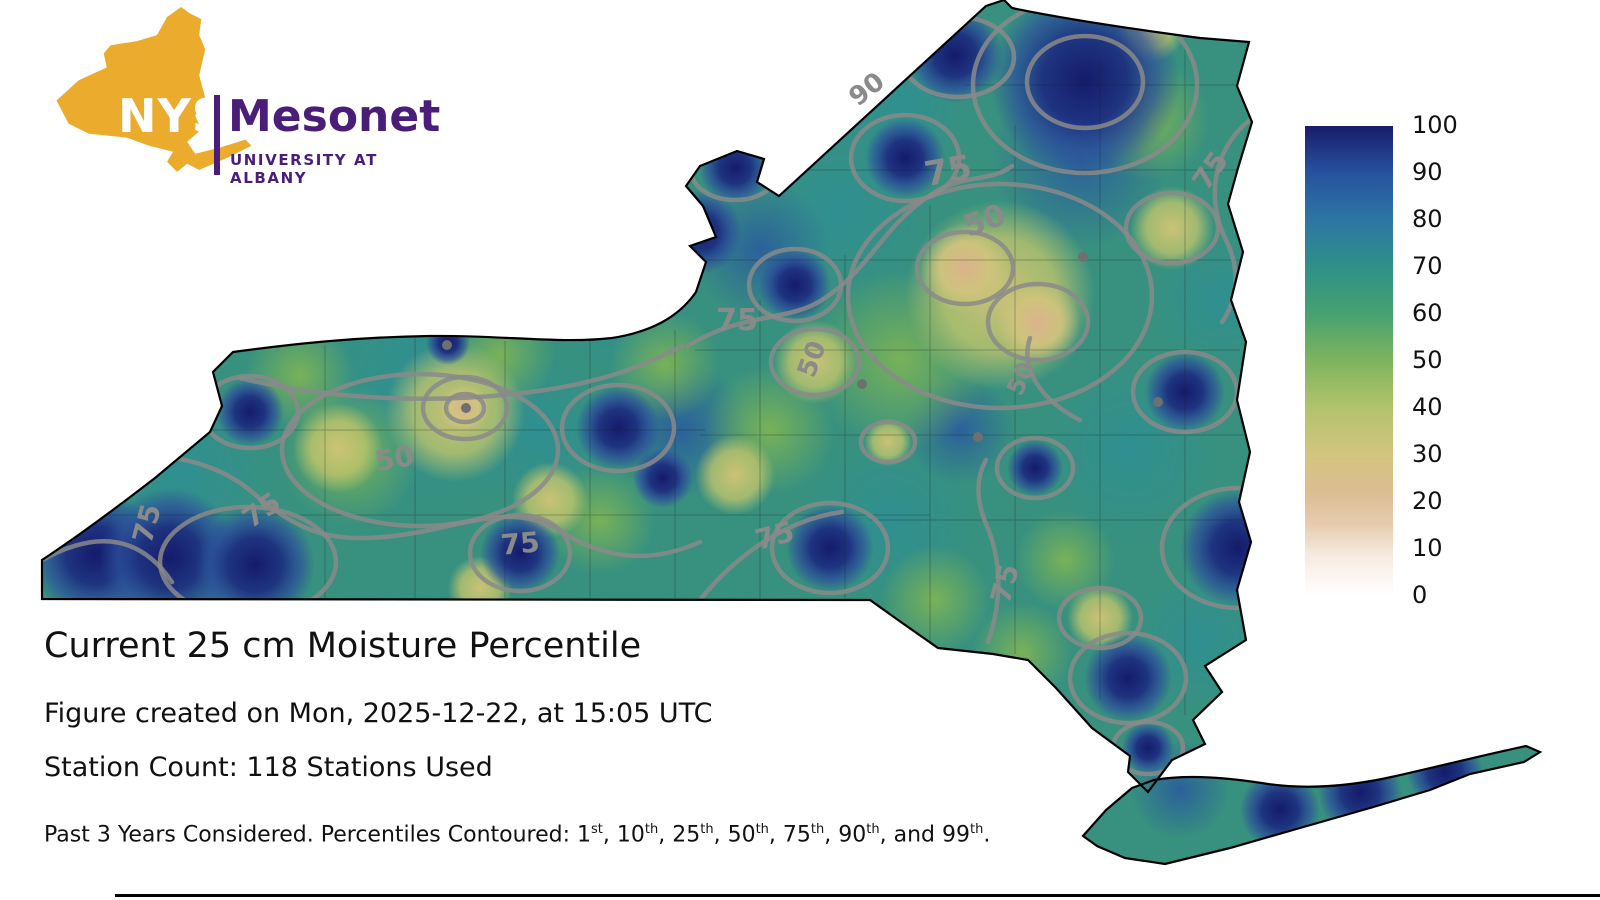 The width and height of the screenshot is (1600, 900). I want to click on nys-mesonet-logo: NYS Mesonet UNIVERSITY AT ALBANY, so click(250, 105).